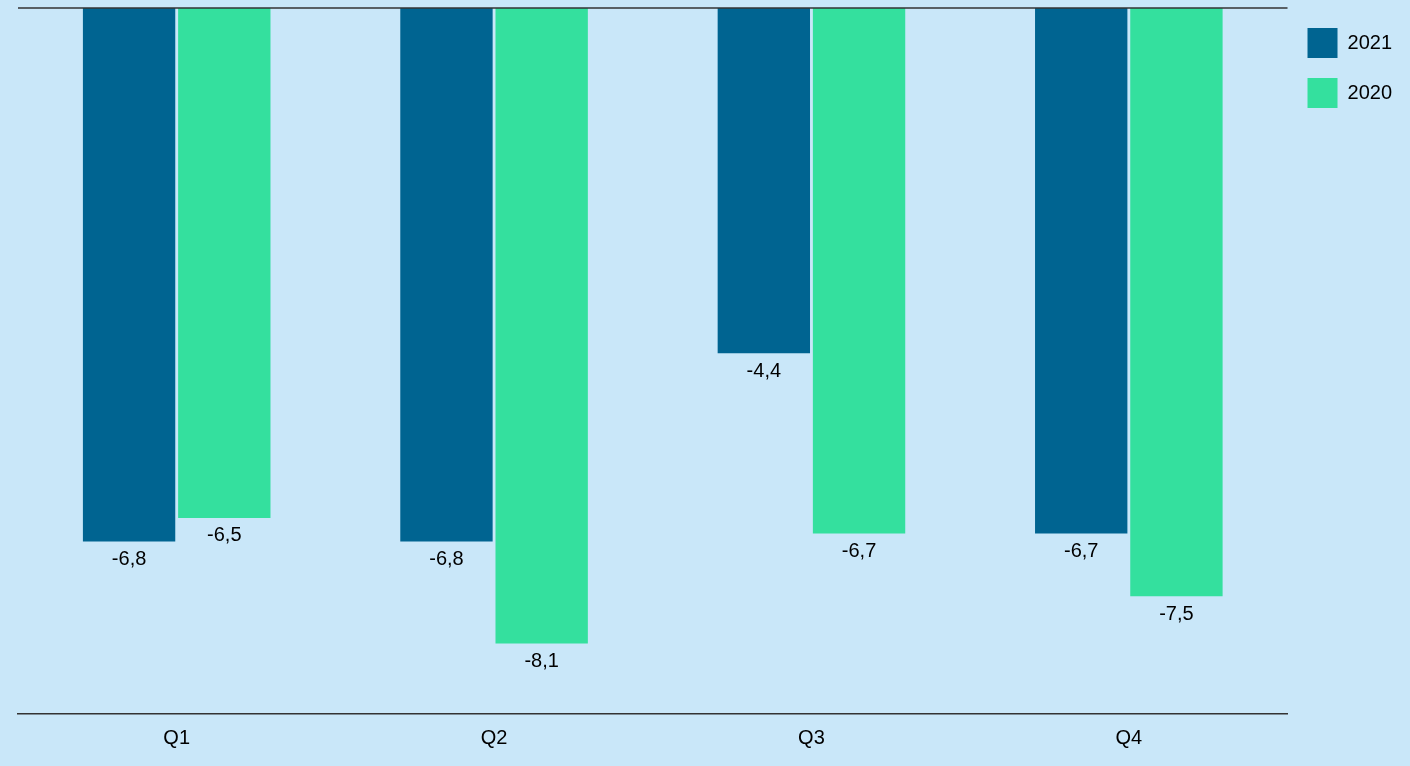 This screenshot has height=766, width=1410. What do you see at coordinates (541, 659) in the screenshot?
I see `data-label: -8,1` at bounding box center [541, 659].